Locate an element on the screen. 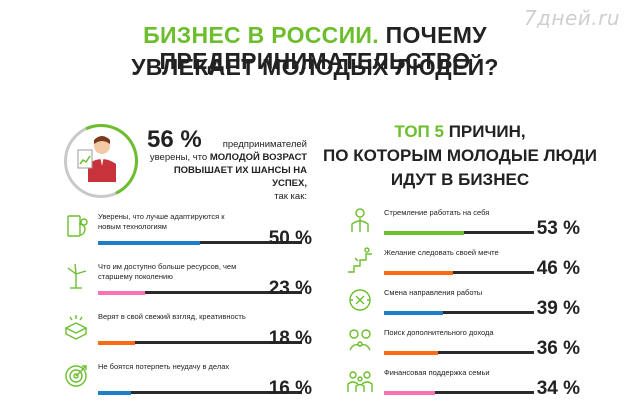  left-reason-label: Не боятся потерпеть неудачу в делах is located at coordinates (164, 366).